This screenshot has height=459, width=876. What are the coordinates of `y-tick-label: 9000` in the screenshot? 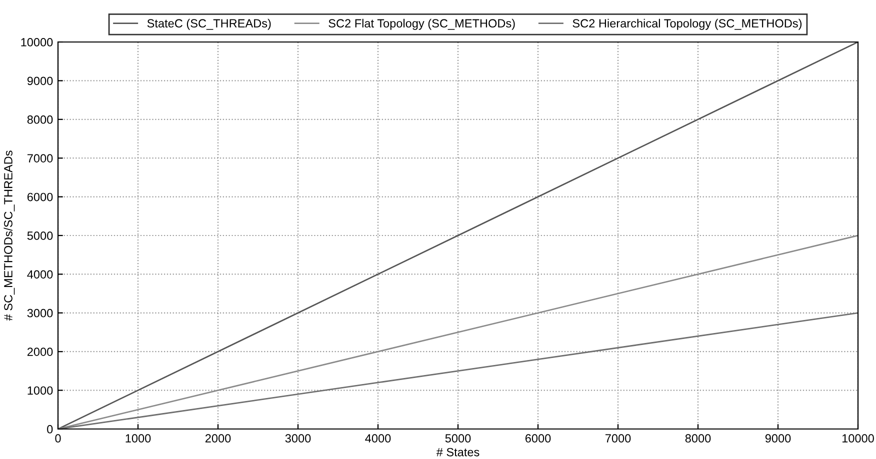 It's located at (40, 81).